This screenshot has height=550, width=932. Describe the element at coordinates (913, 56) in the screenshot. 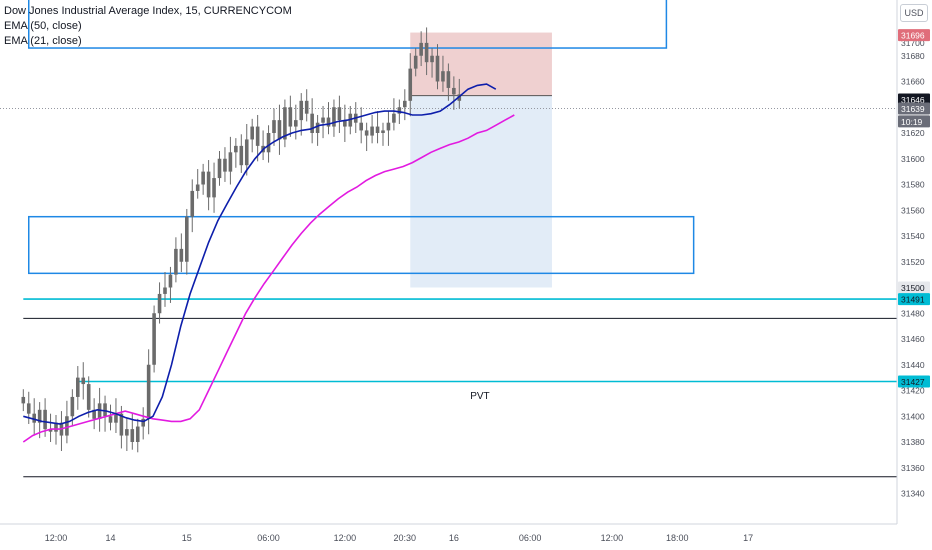

I see `y-tick-label: 31680` at that location.